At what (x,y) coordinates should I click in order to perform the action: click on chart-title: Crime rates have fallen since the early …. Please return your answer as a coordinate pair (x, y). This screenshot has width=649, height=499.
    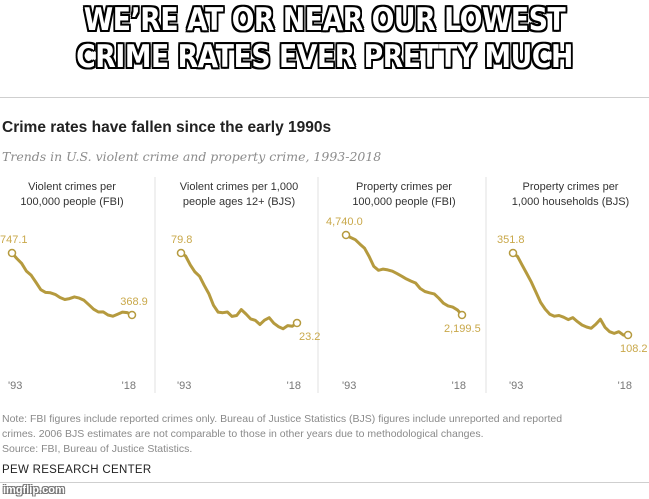
    Looking at the image, I should click on (167, 127).